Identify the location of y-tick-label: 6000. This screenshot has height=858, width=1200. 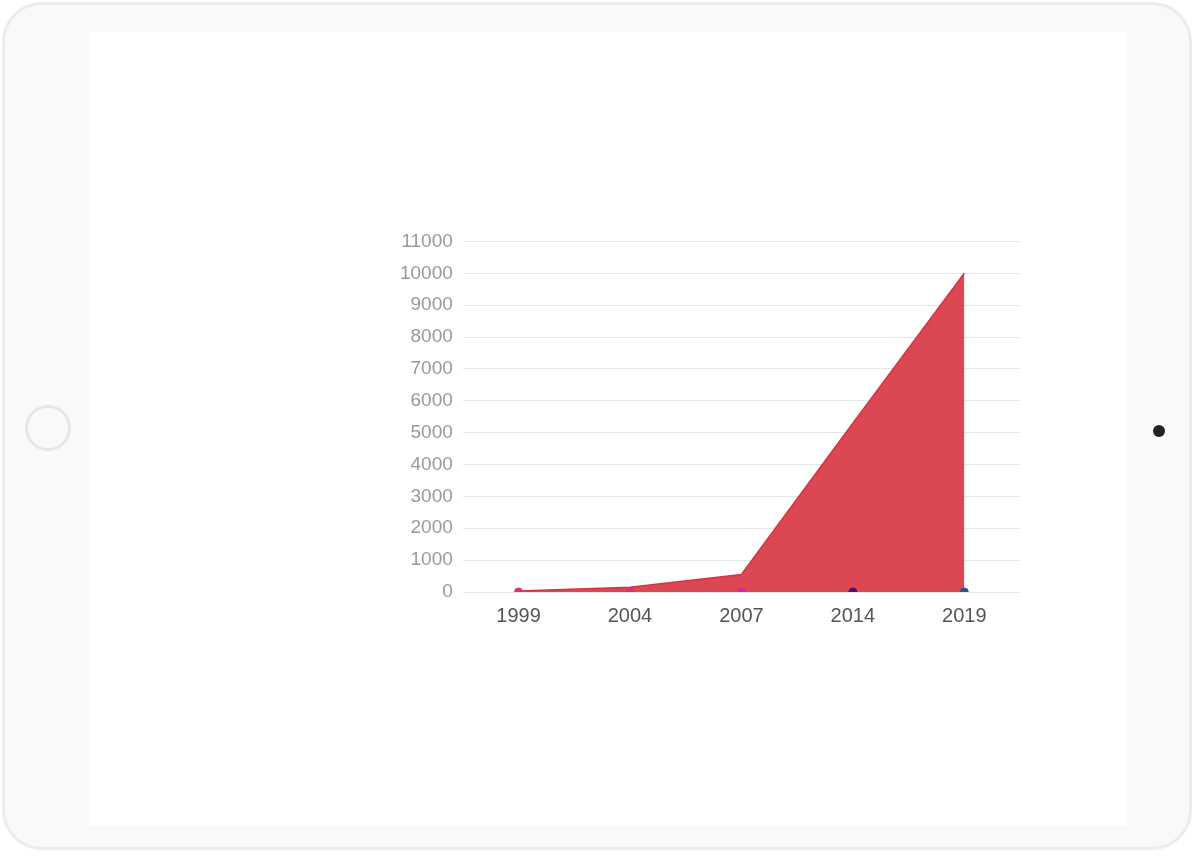
(431, 399).